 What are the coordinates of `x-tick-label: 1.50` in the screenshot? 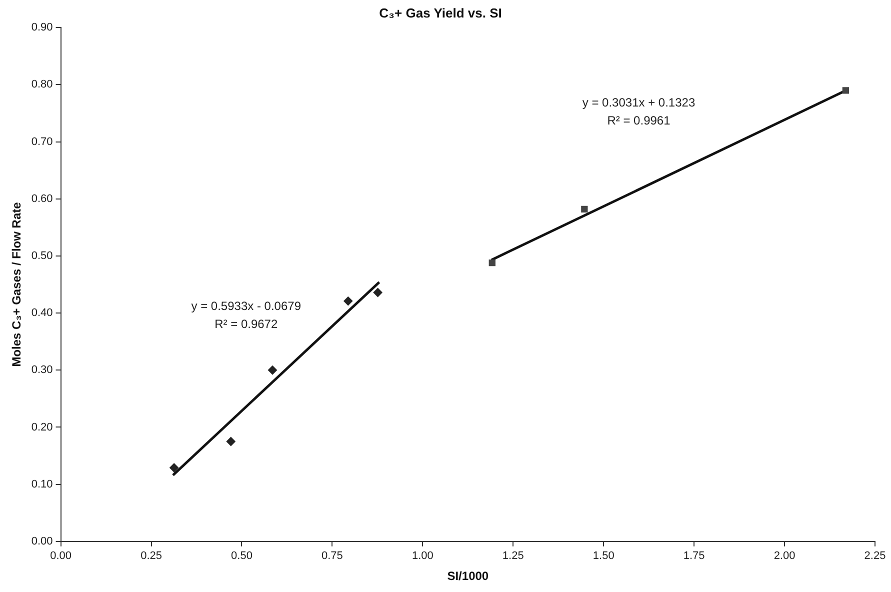 It's located at (603, 556).